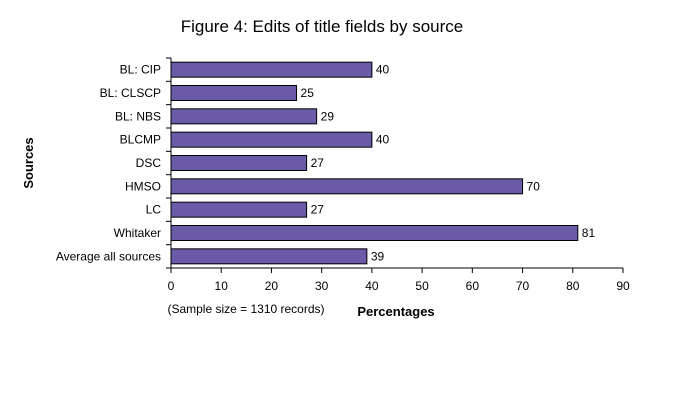 The height and width of the screenshot is (405, 700). I want to click on data-label: 81, so click(589, 233).